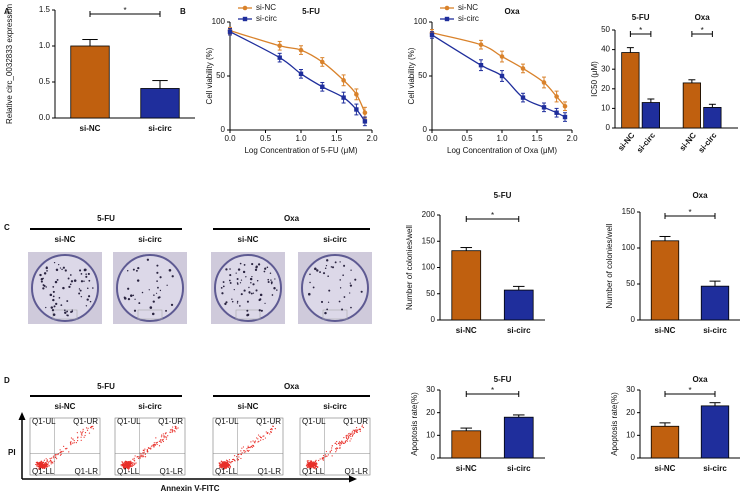 The image size is (752, 495). Describe the element at coordinates (715, 468) in the screenshot. I see `x-tick-label: si-circ` at that location.